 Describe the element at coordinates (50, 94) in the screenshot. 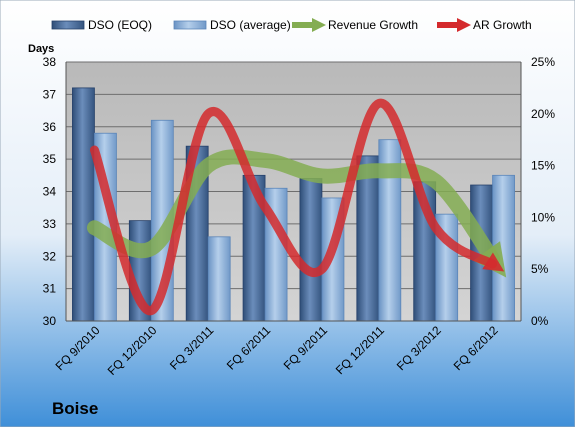

I see `y-left-tick-label: 37` at that location.